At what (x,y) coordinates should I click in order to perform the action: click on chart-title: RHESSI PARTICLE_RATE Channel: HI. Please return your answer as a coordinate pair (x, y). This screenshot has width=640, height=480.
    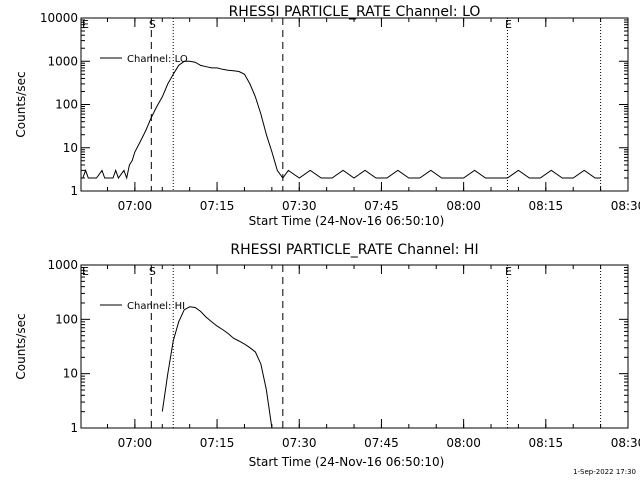
    Looking at the image, I should click on (354, 250).